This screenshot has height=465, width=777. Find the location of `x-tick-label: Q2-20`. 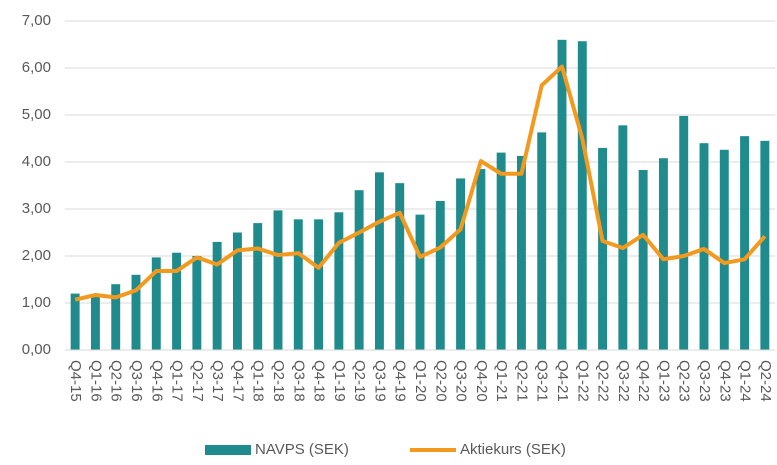

x-tick-label: Q2-20 is located at coordinates (440, 381).